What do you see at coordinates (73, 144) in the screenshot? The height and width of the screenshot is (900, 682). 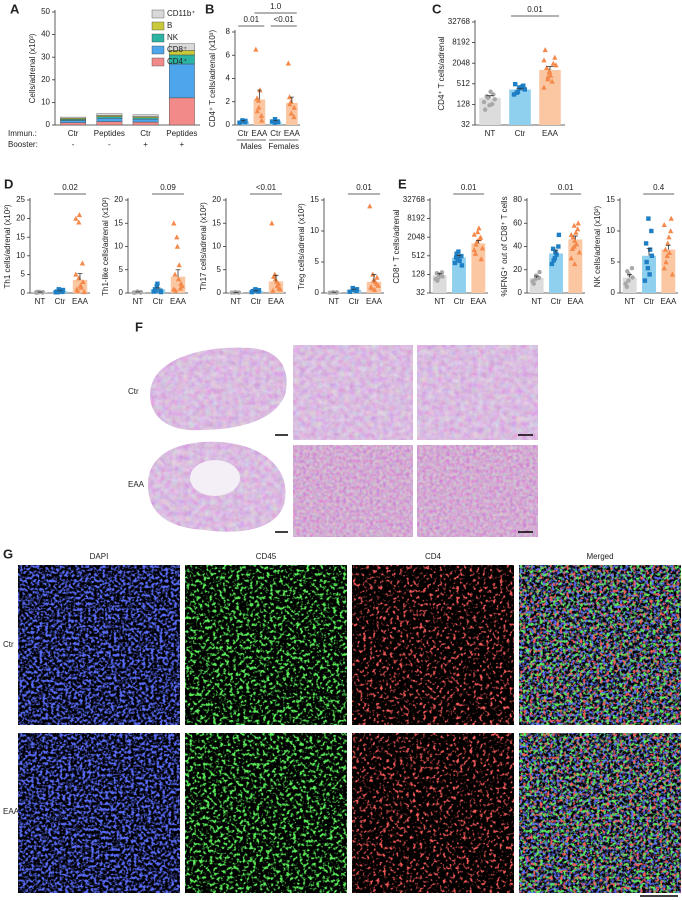 I see `booster-label: -` at bounding box center [73, 144].